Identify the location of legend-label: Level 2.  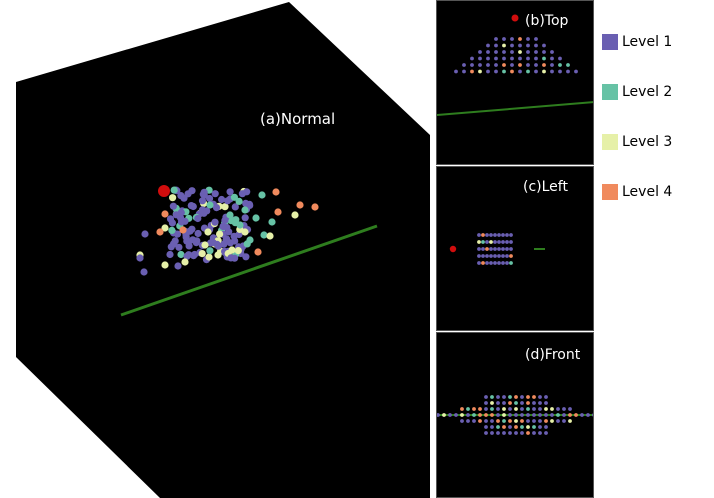
(647, 92).